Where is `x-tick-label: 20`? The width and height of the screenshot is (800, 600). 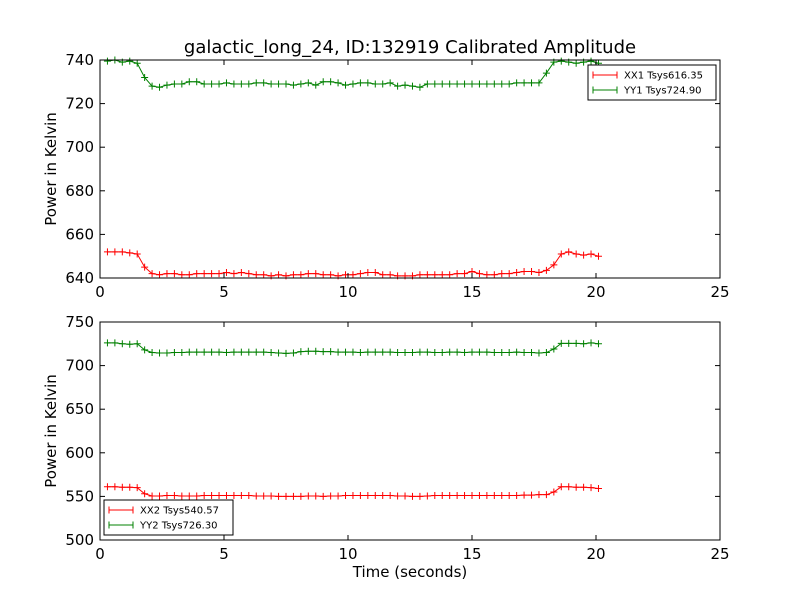
x-tick-label: 20 is located at coordinates (595, 554).